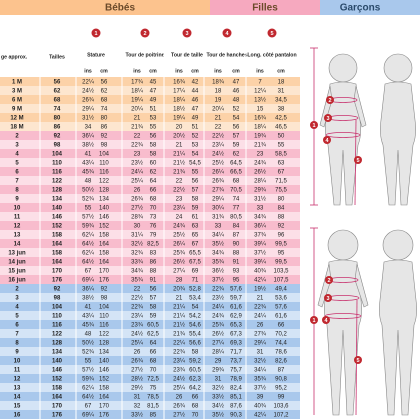  Describe the element at coordinates (104, 182) in the screenshot. I see `cell: 122` at that location.